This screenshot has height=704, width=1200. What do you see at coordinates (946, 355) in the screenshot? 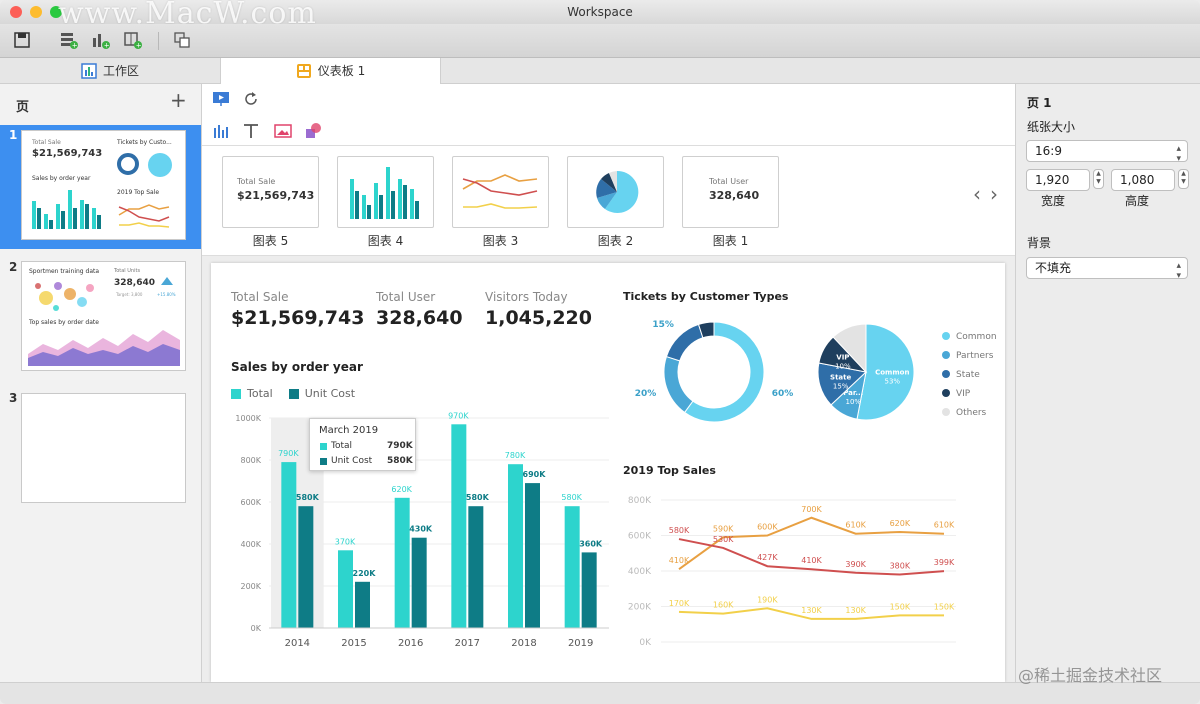
I see `legend-dot` at bounding box center [946, 355].